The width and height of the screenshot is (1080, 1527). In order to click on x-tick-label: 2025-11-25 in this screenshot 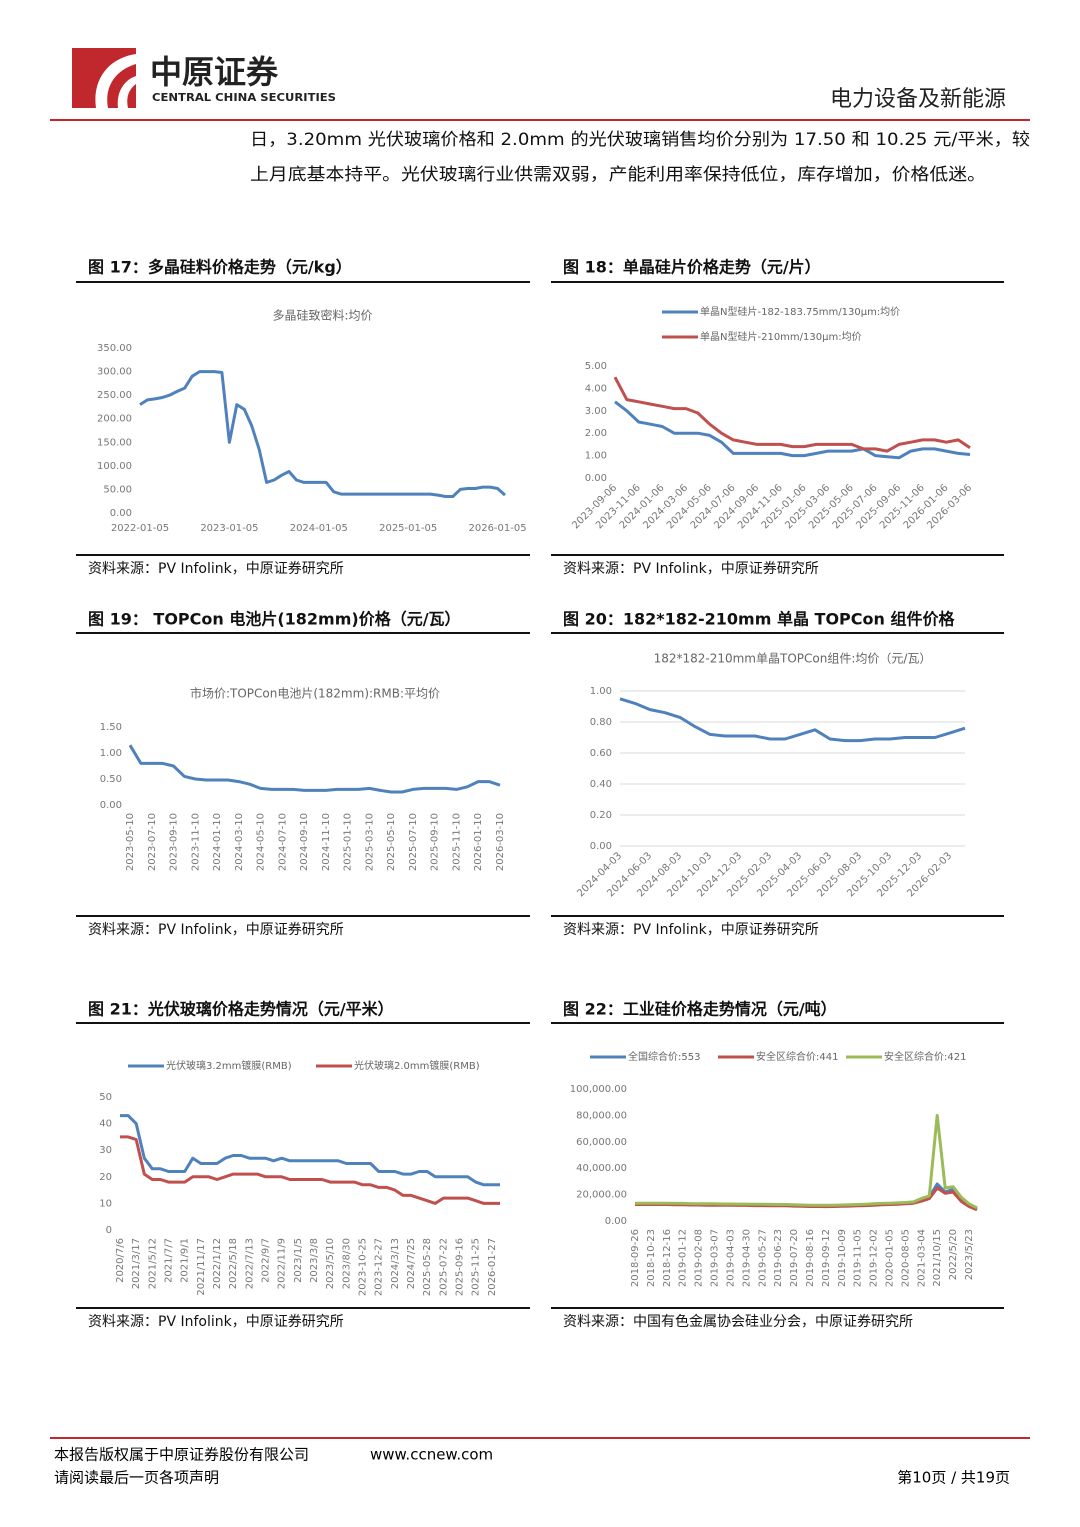, I will do `click(476, 1267)`.